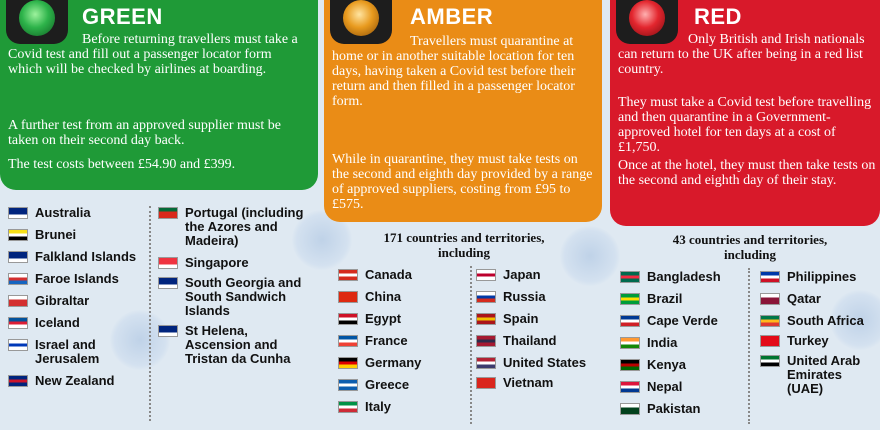  Describe the element at coordinates (683, 343) in the screenshot. I see `country-list-item: India` at that location.